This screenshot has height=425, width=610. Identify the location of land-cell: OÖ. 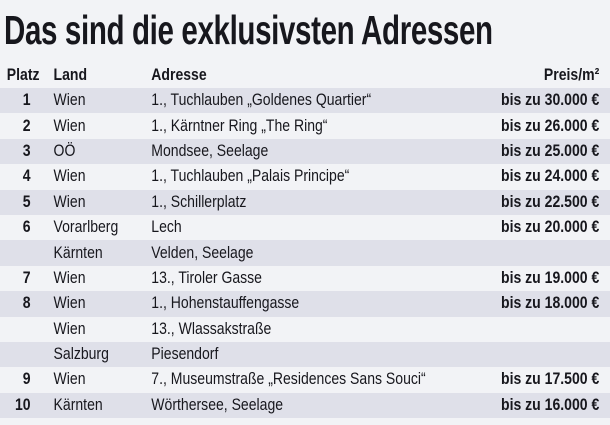
(64, 150).